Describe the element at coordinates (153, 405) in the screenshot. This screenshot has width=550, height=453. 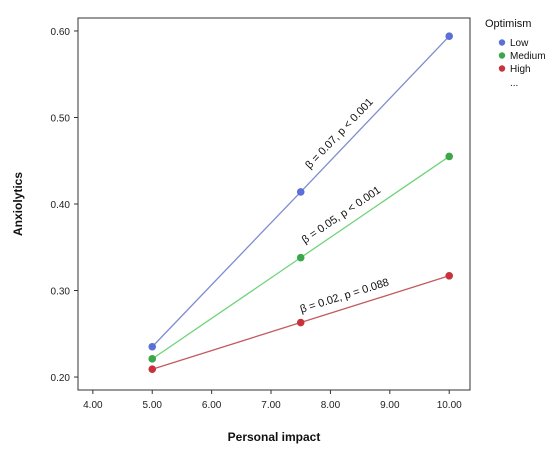
I see `x-tick-label: 5.00` at that location.